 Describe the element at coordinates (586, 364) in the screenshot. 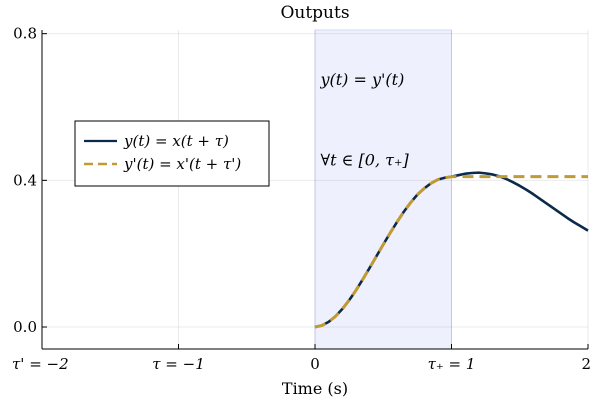

I see `x-tick-label: 2` at that location.